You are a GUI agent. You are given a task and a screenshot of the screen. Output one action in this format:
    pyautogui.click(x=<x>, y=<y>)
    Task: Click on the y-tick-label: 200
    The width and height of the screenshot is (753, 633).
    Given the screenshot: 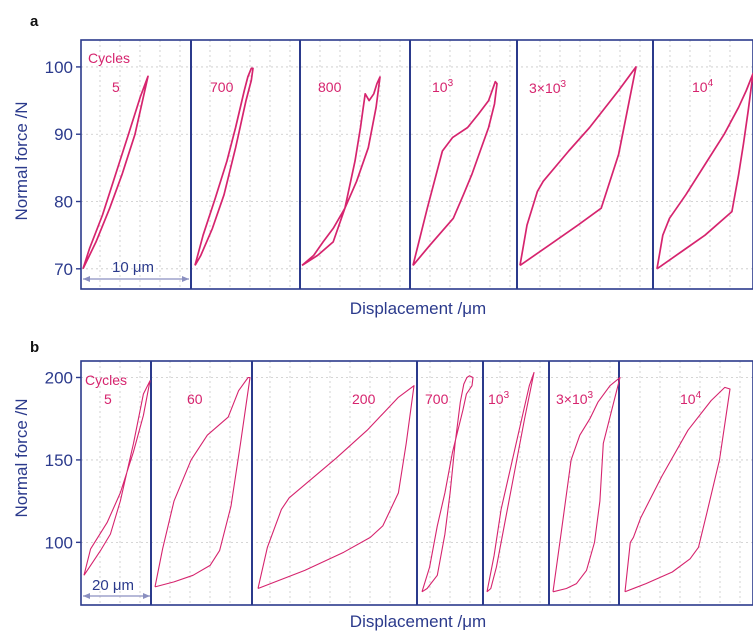 What is the action you would take?
    pyautogui.click(x=59, y=377)
    